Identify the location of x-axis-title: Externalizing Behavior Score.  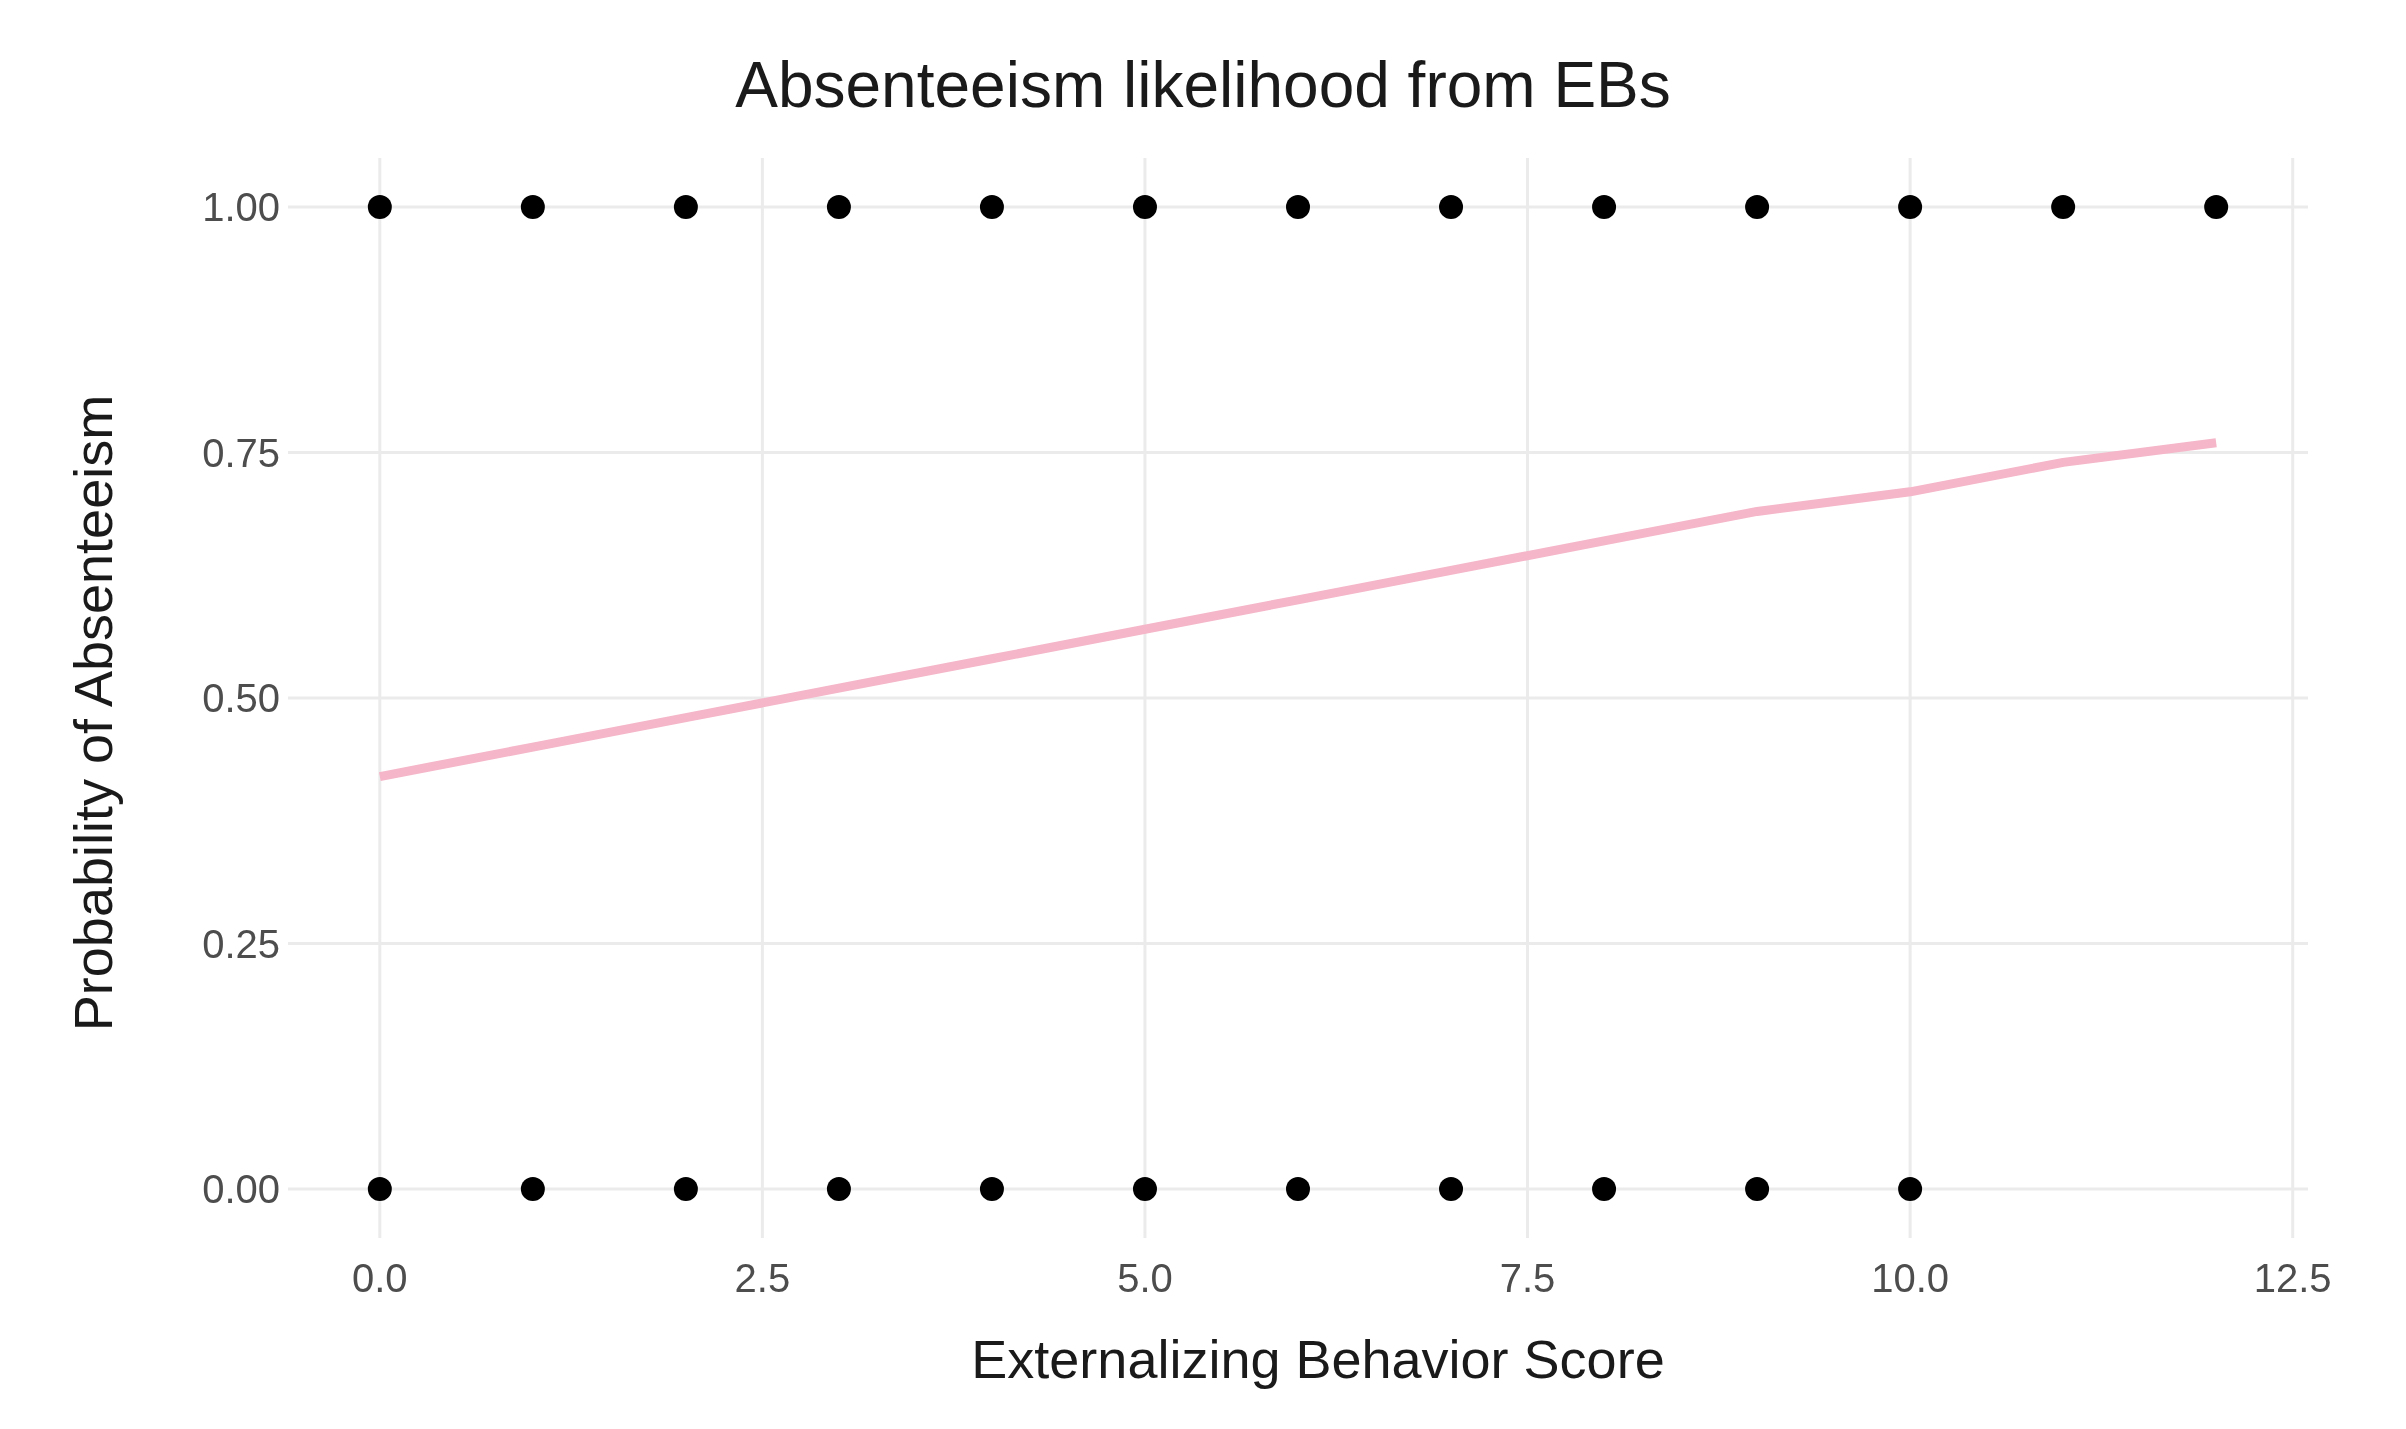
(1318, 1359).